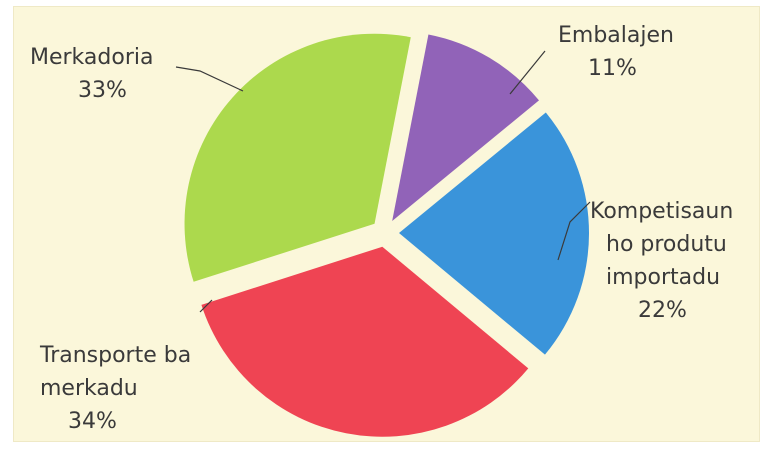 This screenshot has height=450, width=773. Describe the element at coordinates (91, 57) in the screenshot. I see `slice-4-name-label: Merkadoria` at that location.